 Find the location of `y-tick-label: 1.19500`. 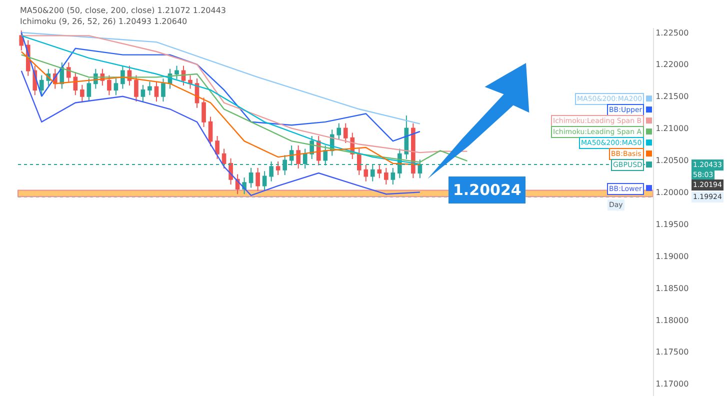

y-tick-label: 1.19500 is located at coordinates (672, 224).